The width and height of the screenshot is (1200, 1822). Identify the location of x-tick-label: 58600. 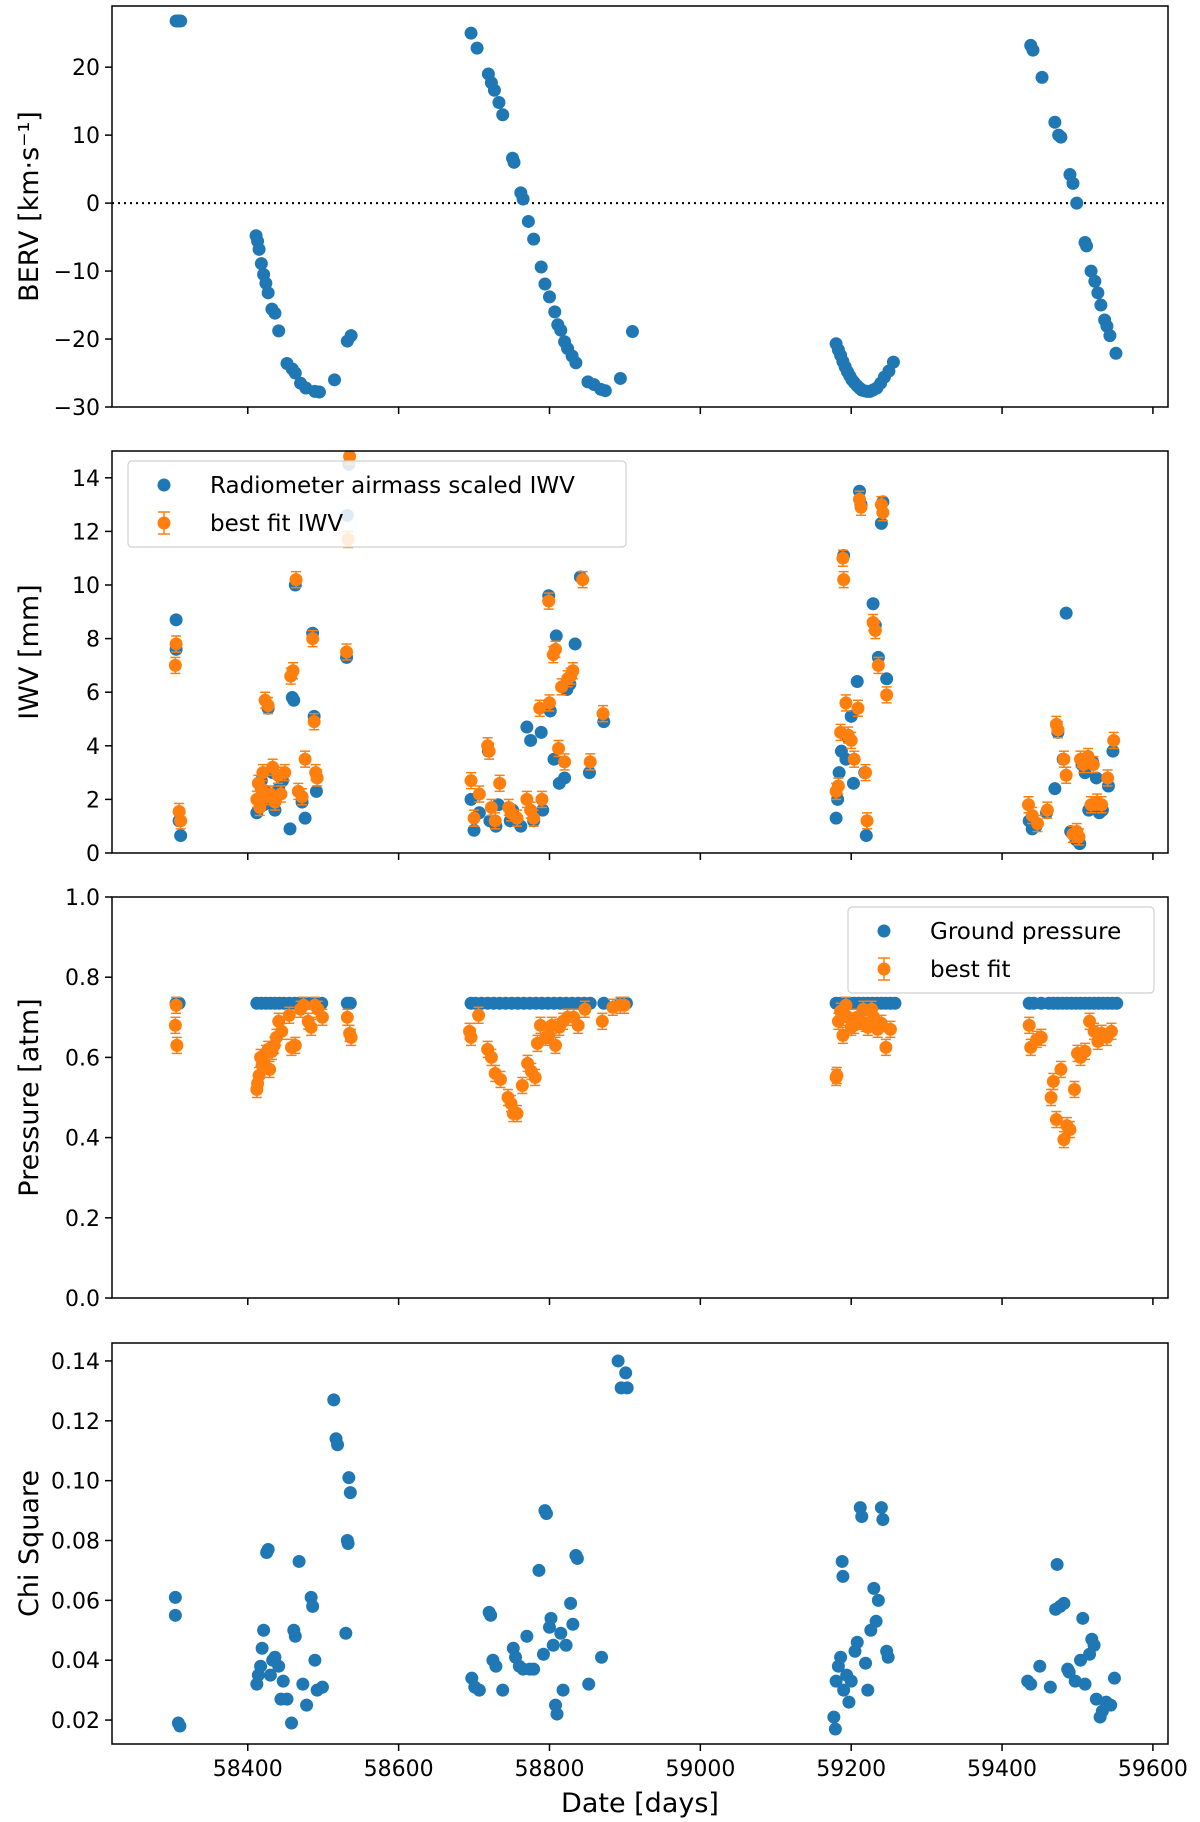
(399, 1769).